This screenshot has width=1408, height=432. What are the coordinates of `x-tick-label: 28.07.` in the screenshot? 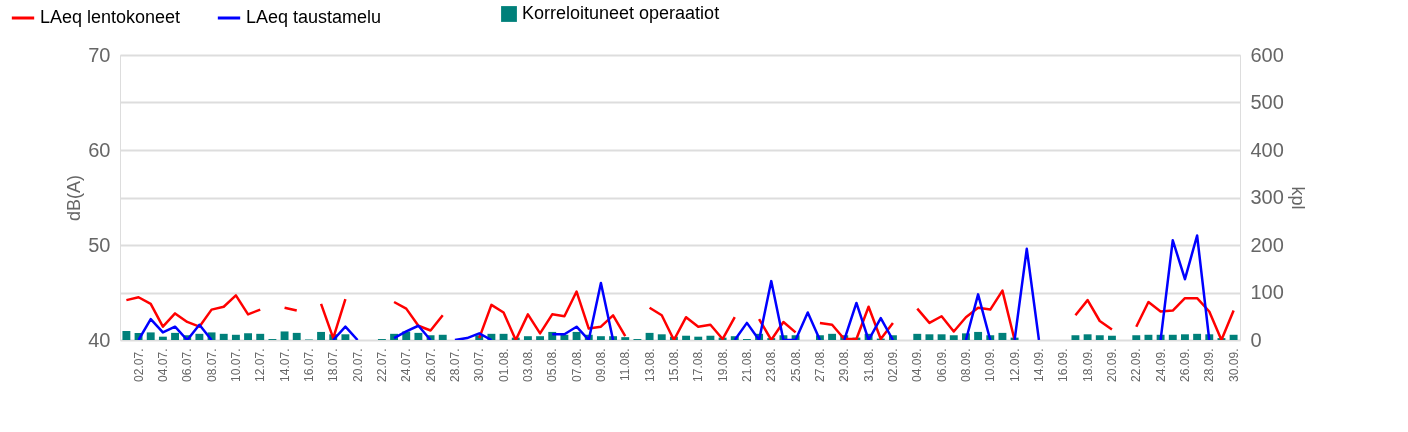 It's located at (454, 365).